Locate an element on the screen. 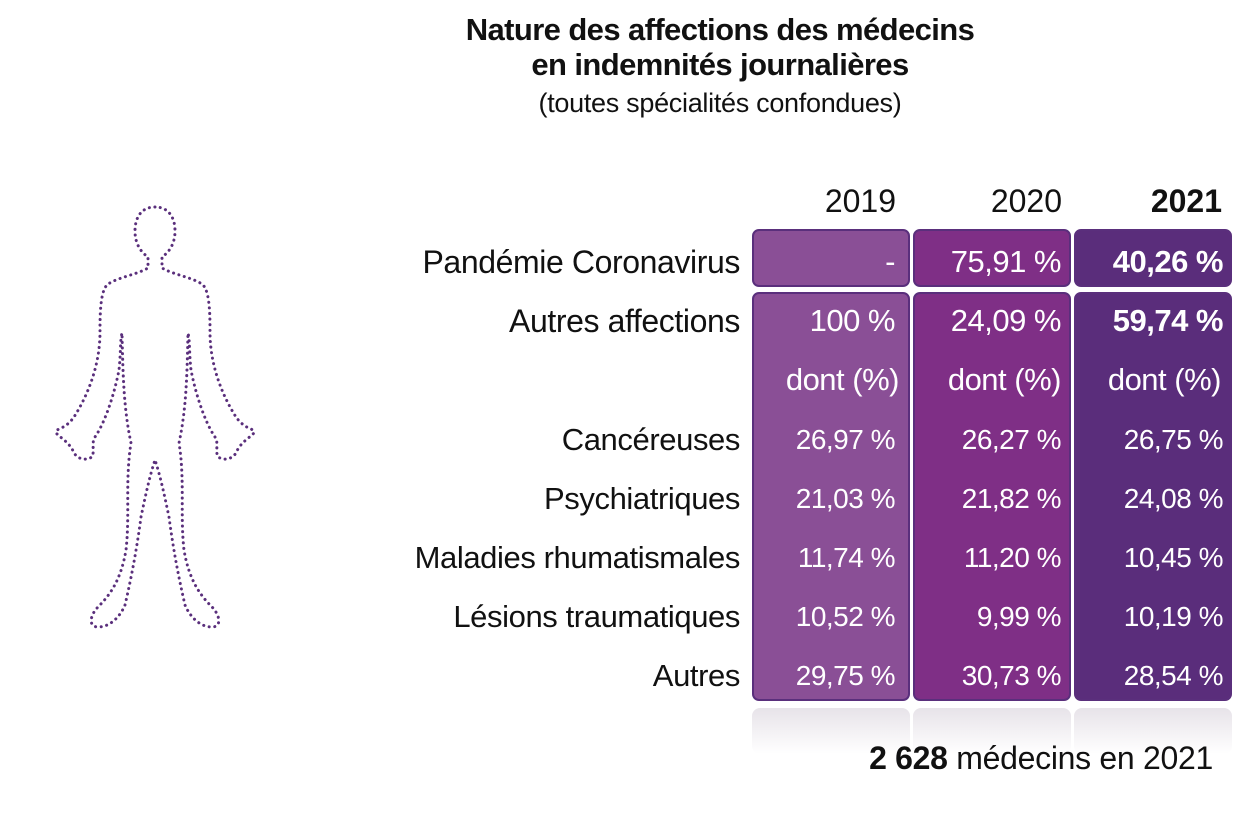  title-line-2: en indemnités journalières is located at coordinates (720, 64).